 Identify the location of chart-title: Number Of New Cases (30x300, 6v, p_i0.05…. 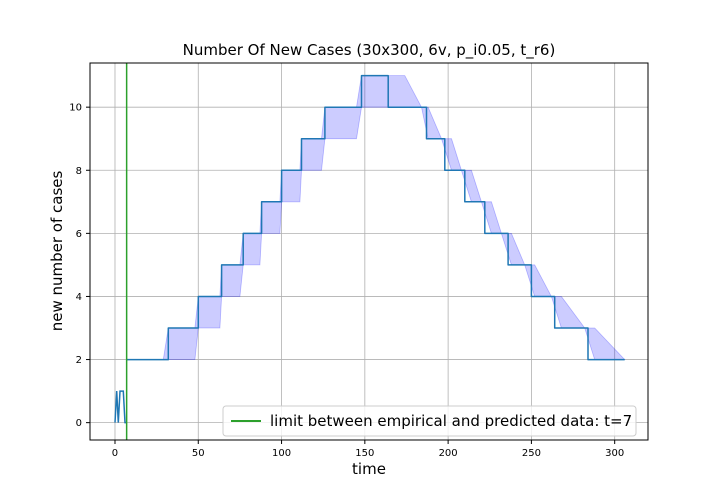
(369, 50).